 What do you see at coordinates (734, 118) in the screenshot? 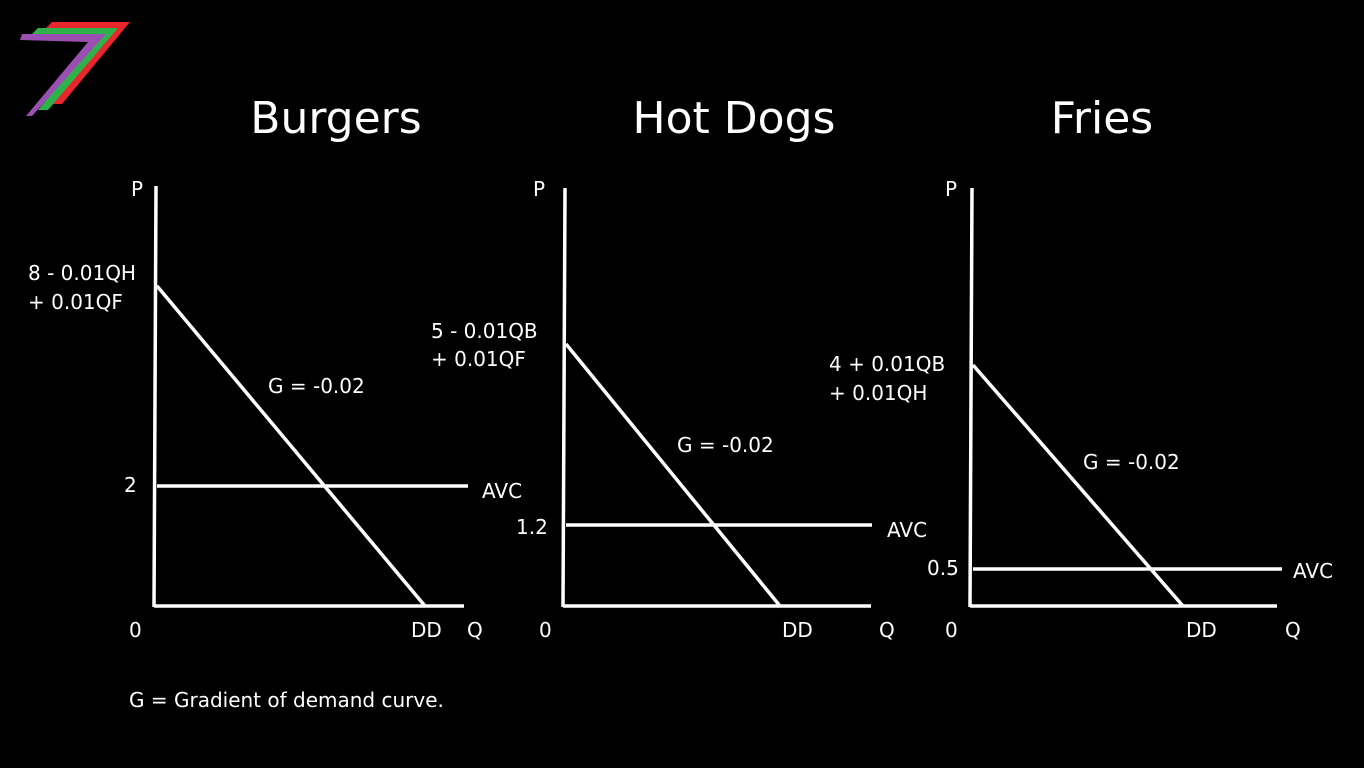
I see `panel-title: Hot Dogs` at bounding box center [734, 118].